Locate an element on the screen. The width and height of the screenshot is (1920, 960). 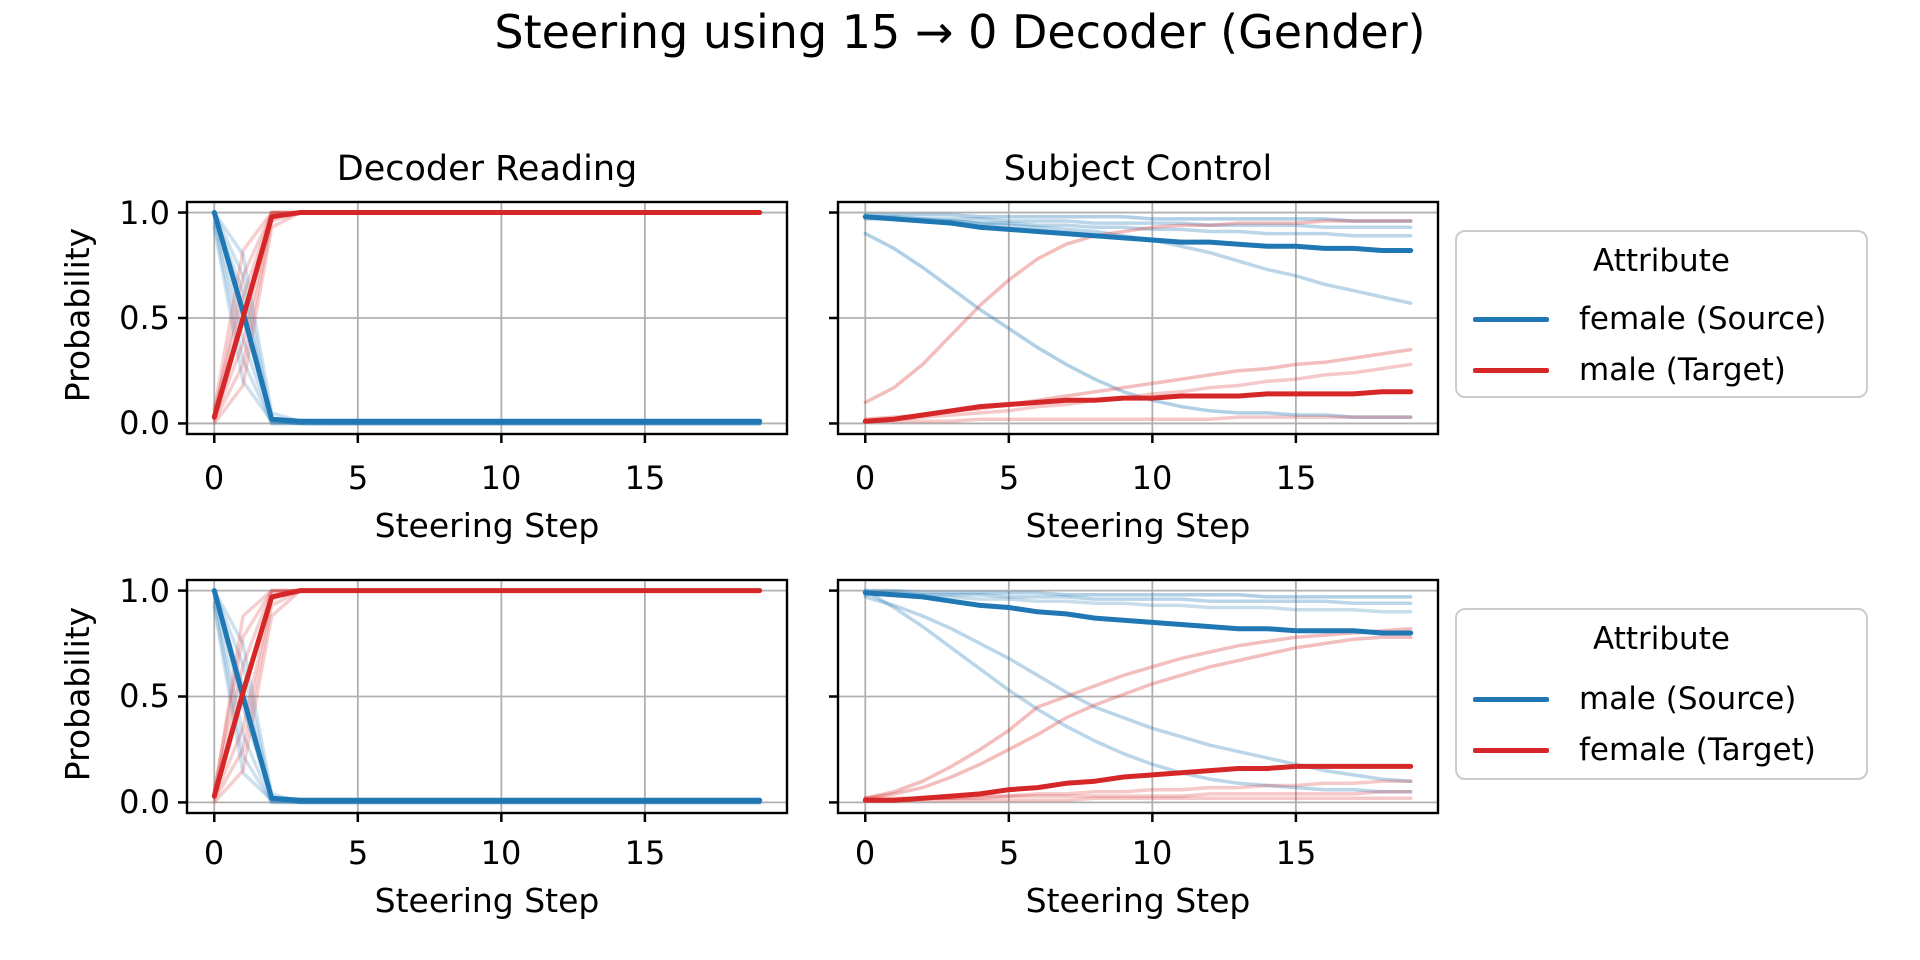
legend-row2: Attribute male (Source) female (Target) is located at coordinates (1661, 694).